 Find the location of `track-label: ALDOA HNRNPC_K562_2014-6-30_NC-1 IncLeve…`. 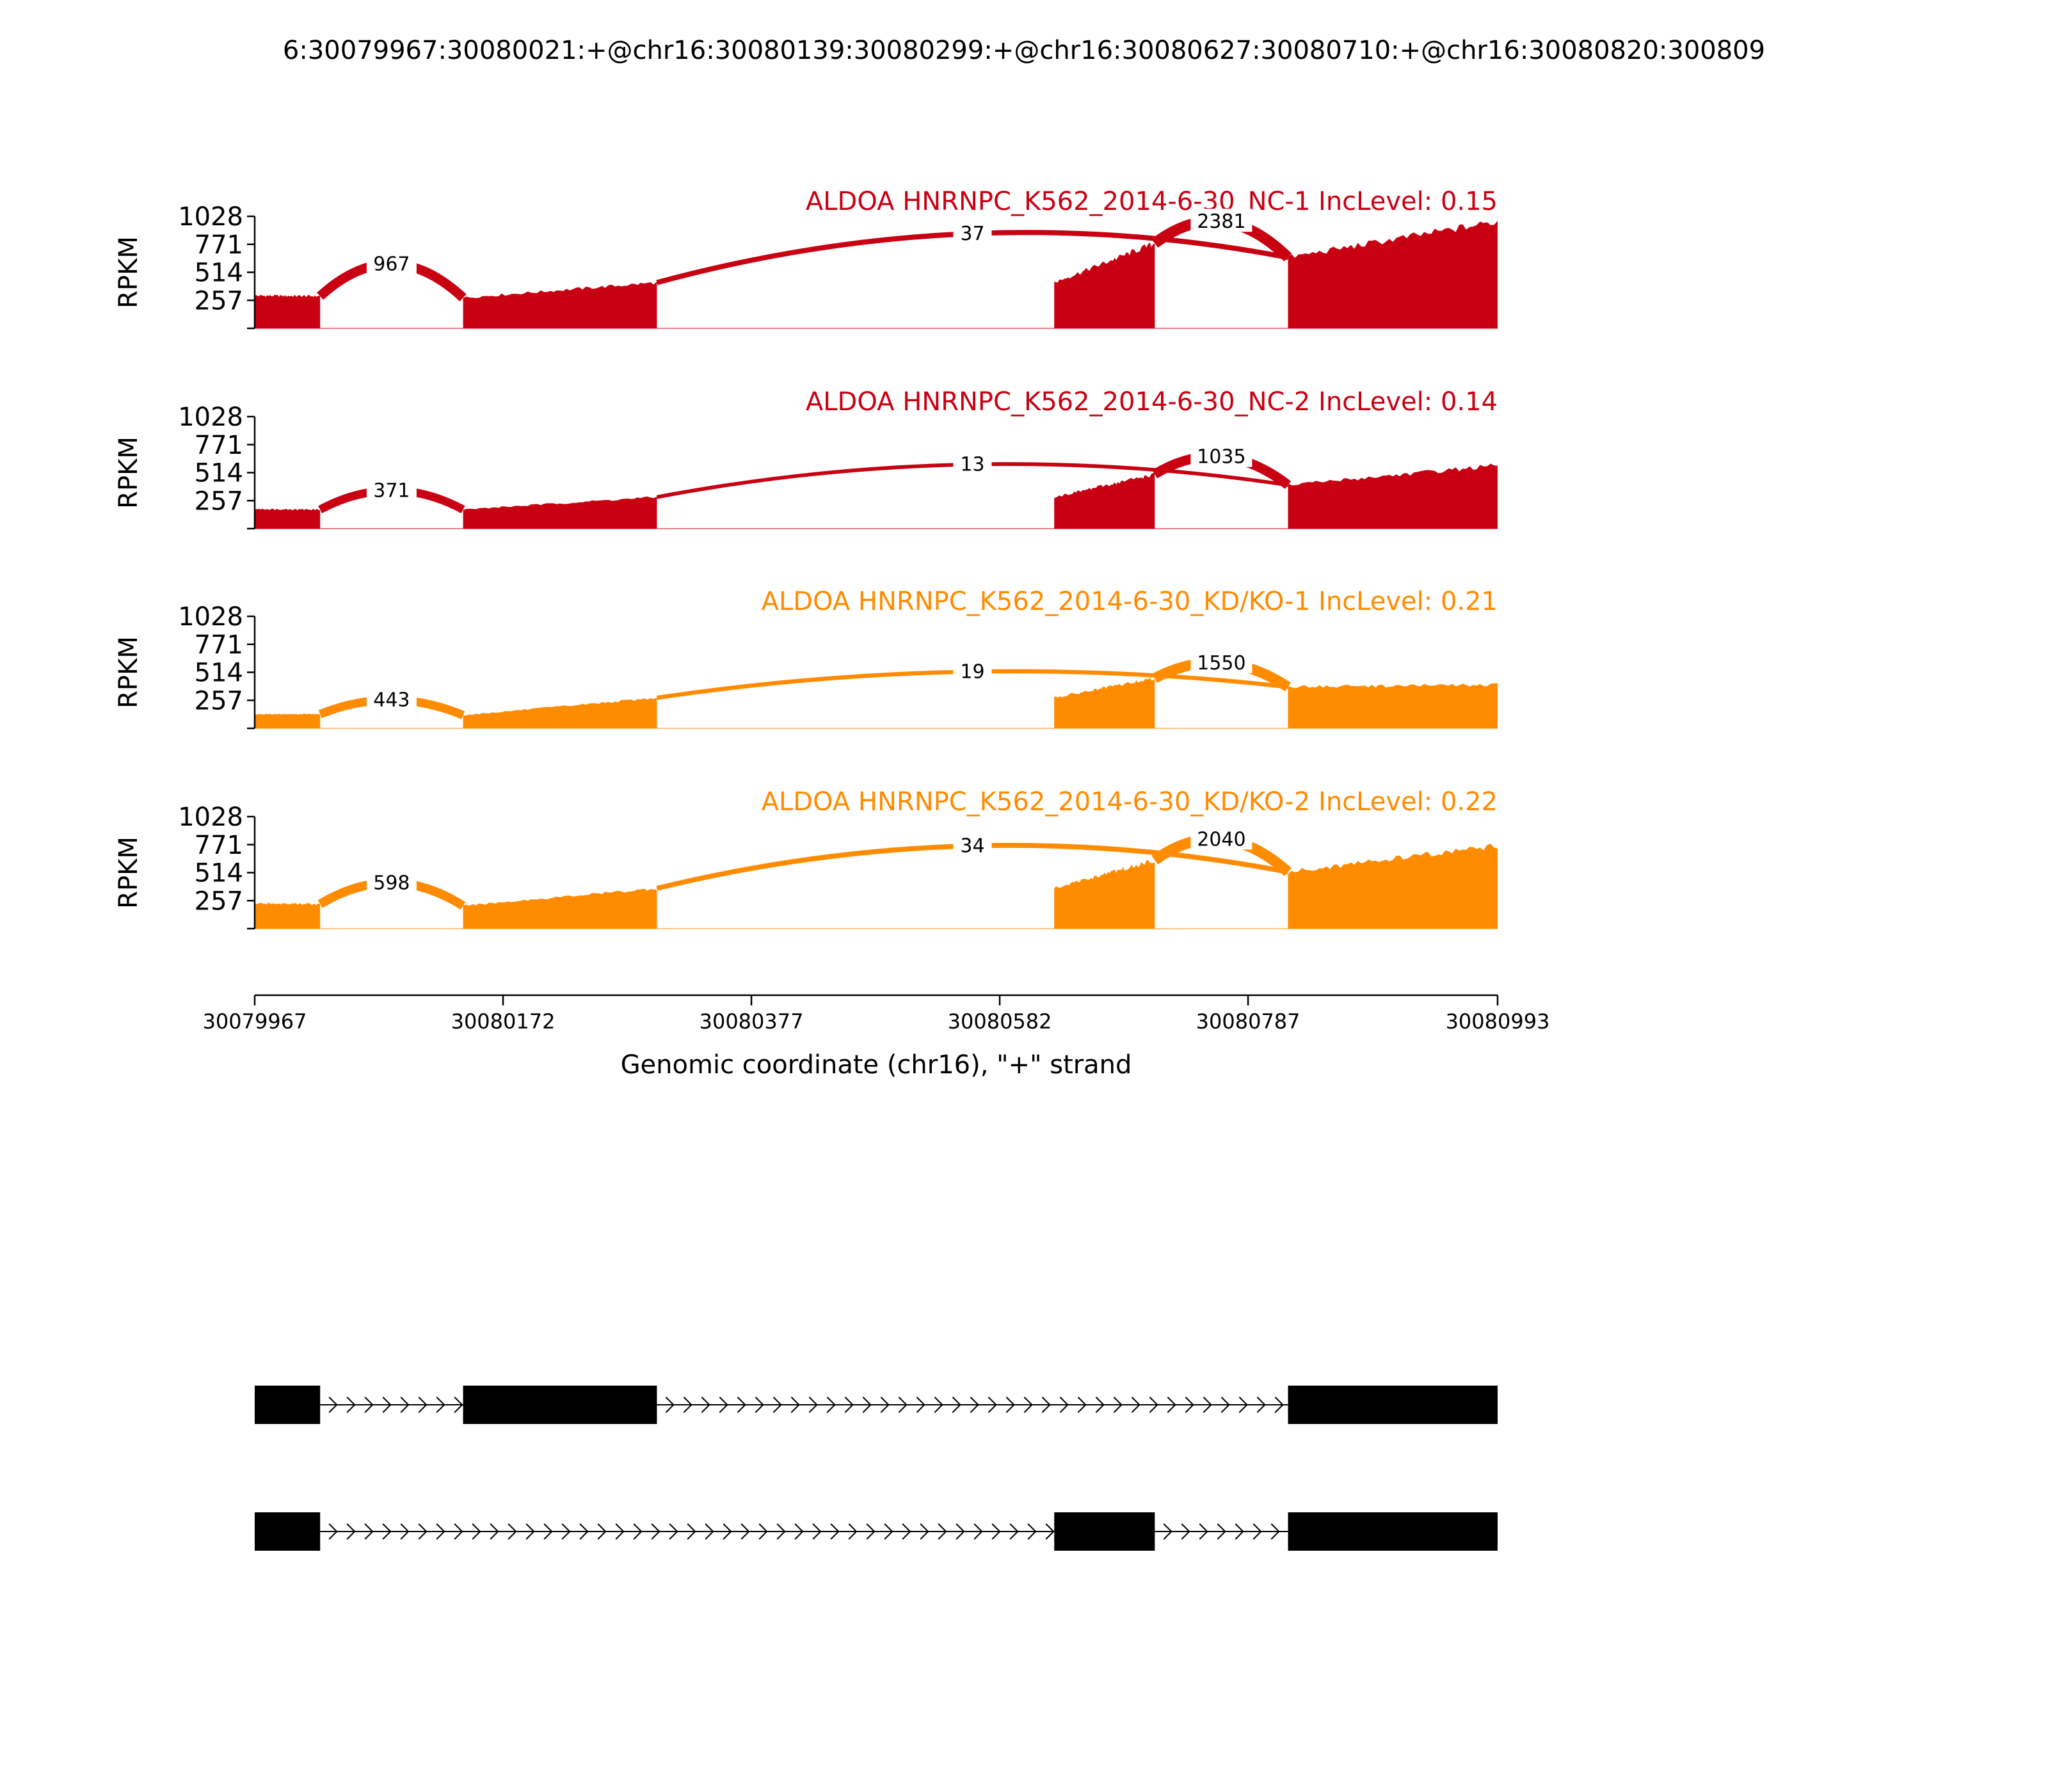

track-label: ALDOA HNRNPC_K562_2014-6-30_NC-1 IncLeve… is located at coordinates (1152, 201).